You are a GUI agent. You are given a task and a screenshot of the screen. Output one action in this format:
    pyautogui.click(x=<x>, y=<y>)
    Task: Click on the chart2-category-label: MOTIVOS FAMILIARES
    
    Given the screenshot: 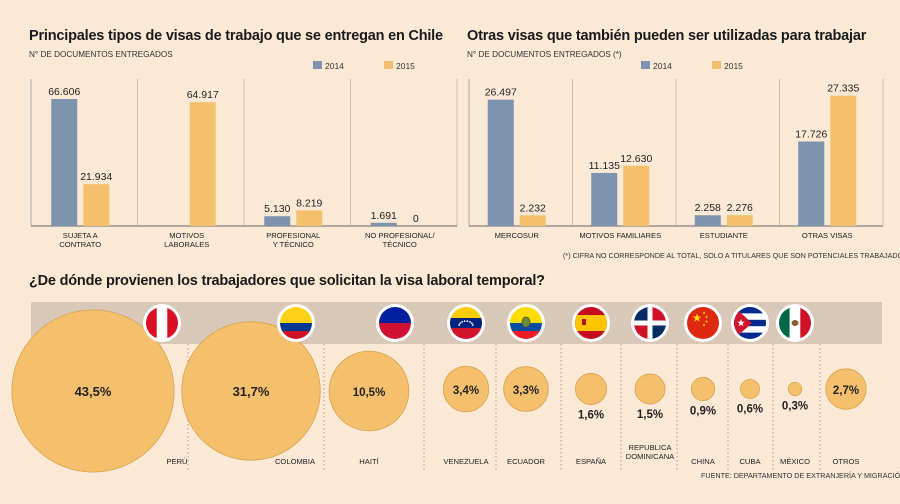 What is the action you would take?
    pyautogui.click(x=620, y=235)
    